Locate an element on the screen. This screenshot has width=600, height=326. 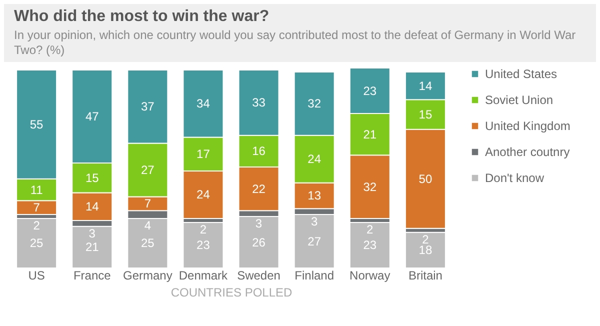
x-tick-label: Sweden is located at coordinates (258, 275).